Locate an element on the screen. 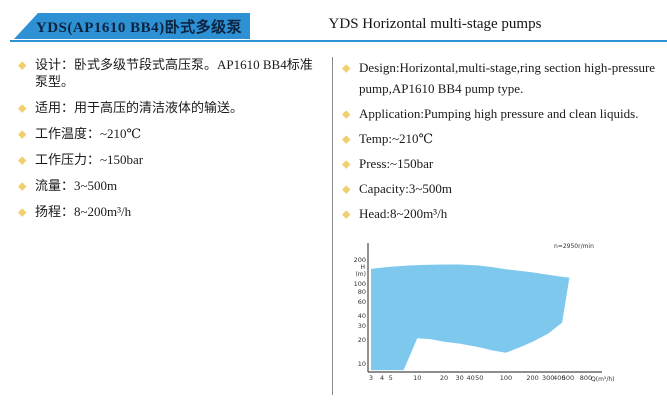  header-underline is located at coordinates (338, 41).